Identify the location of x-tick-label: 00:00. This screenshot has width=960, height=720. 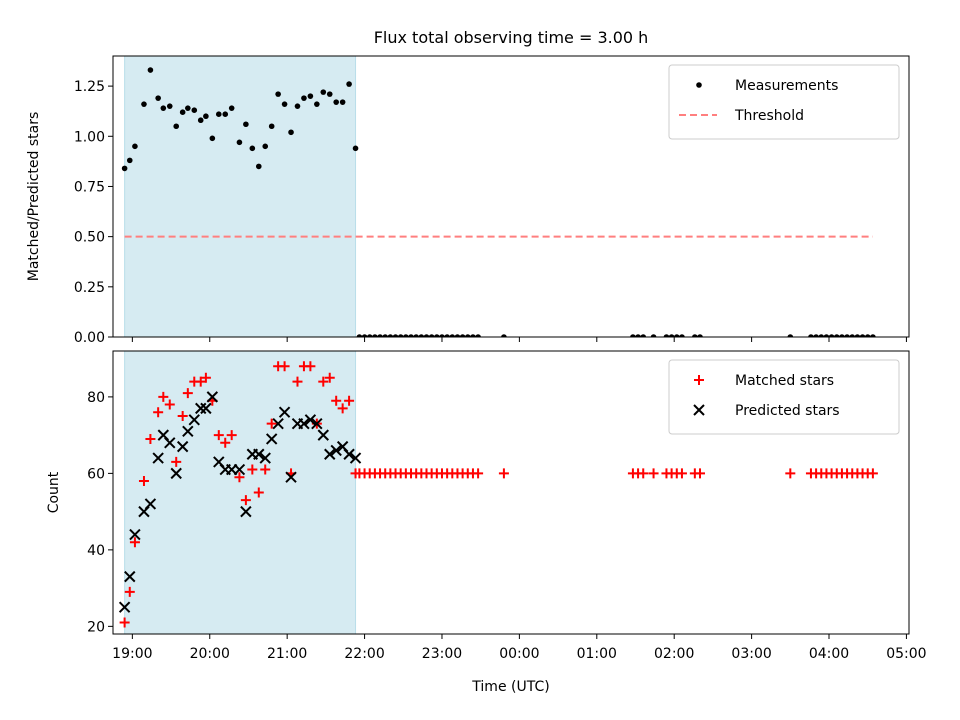
(519, 654).